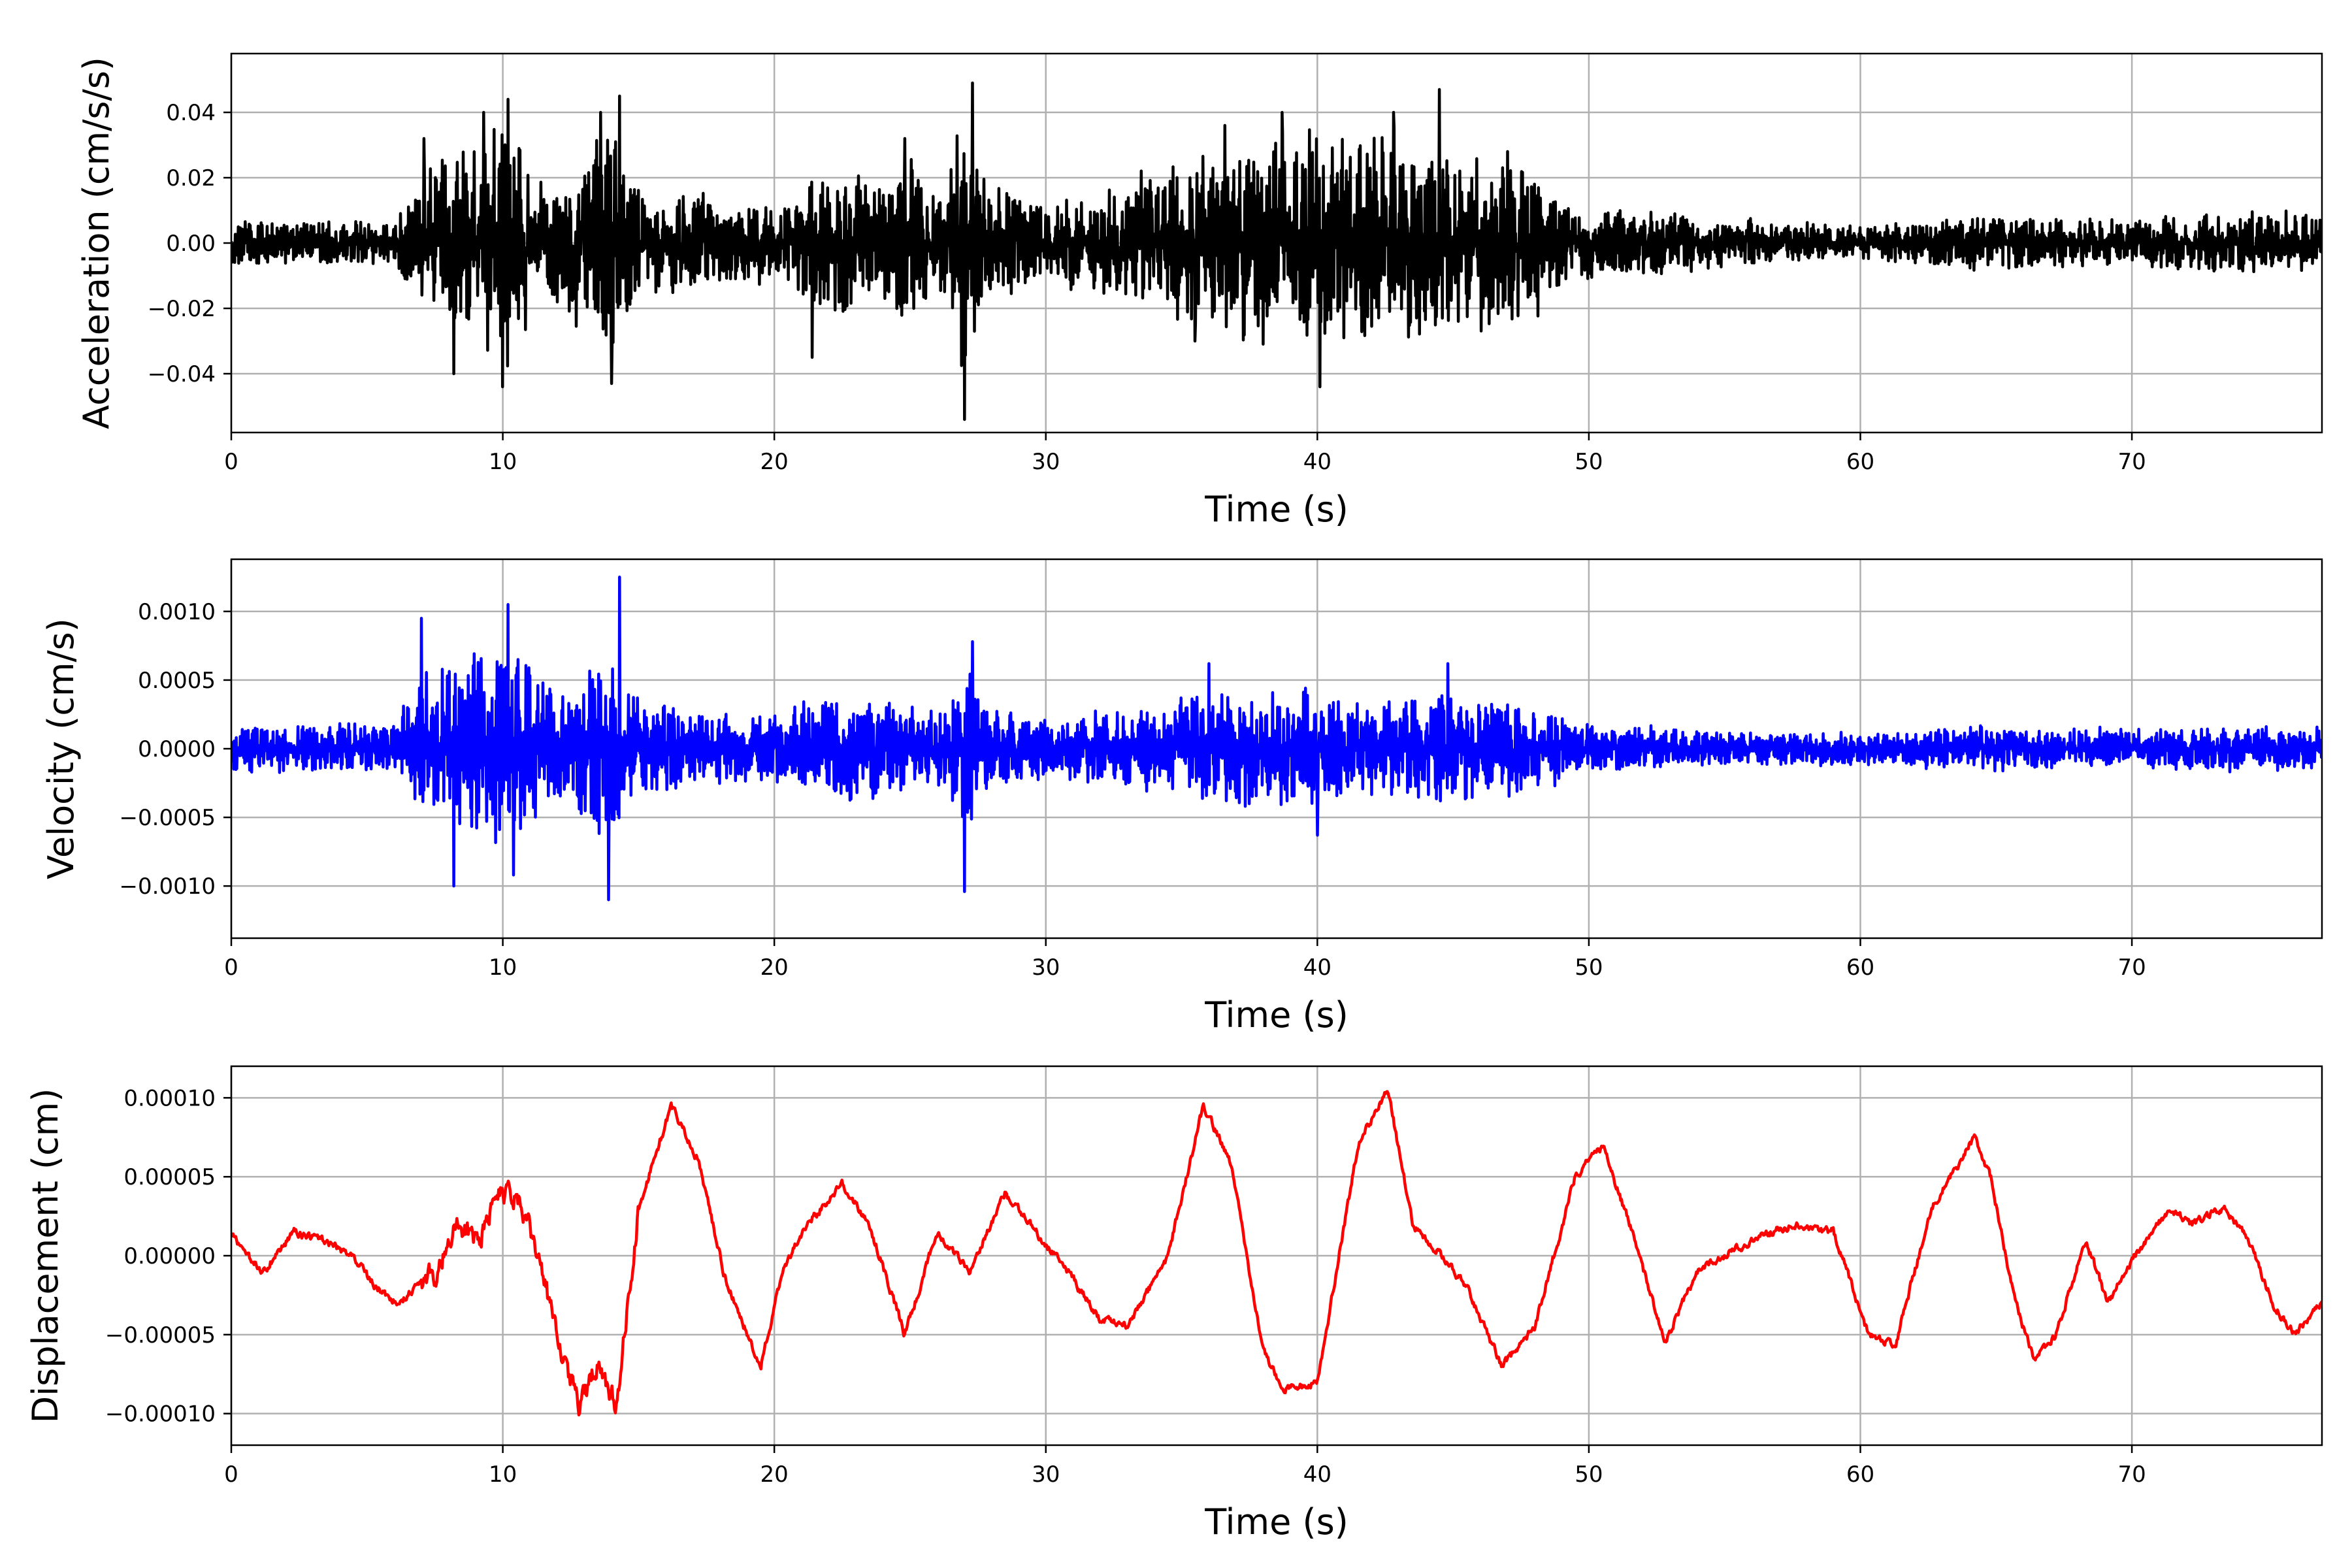 Image resolution: width=2352 pixels, height=1568 pixels. What do you see at coordinates (1276, 509) in the screenshot?
I see `acceleration-xaxis-label: Time (s)` at bounding box center [1276, 509].